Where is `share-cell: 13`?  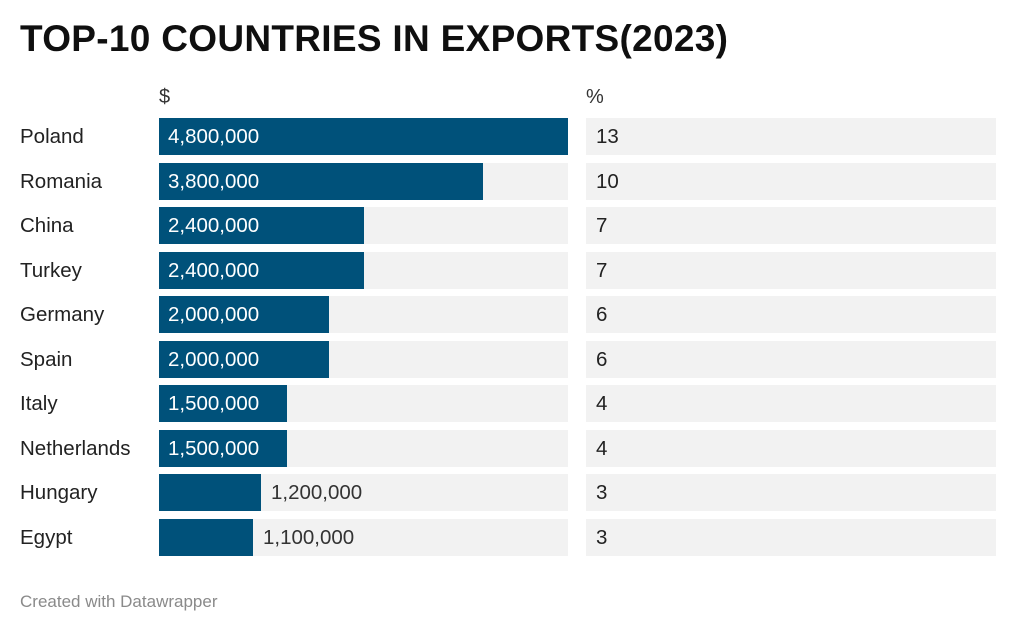 share-cell: 13 is located at coordinates (791, 136).